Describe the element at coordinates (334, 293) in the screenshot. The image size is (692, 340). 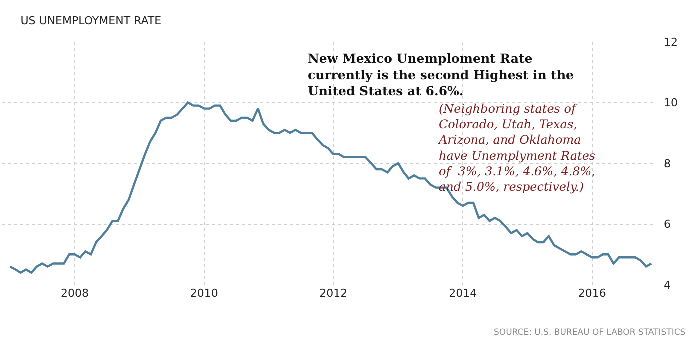
I see `x-tick-label: 2012` at that location.